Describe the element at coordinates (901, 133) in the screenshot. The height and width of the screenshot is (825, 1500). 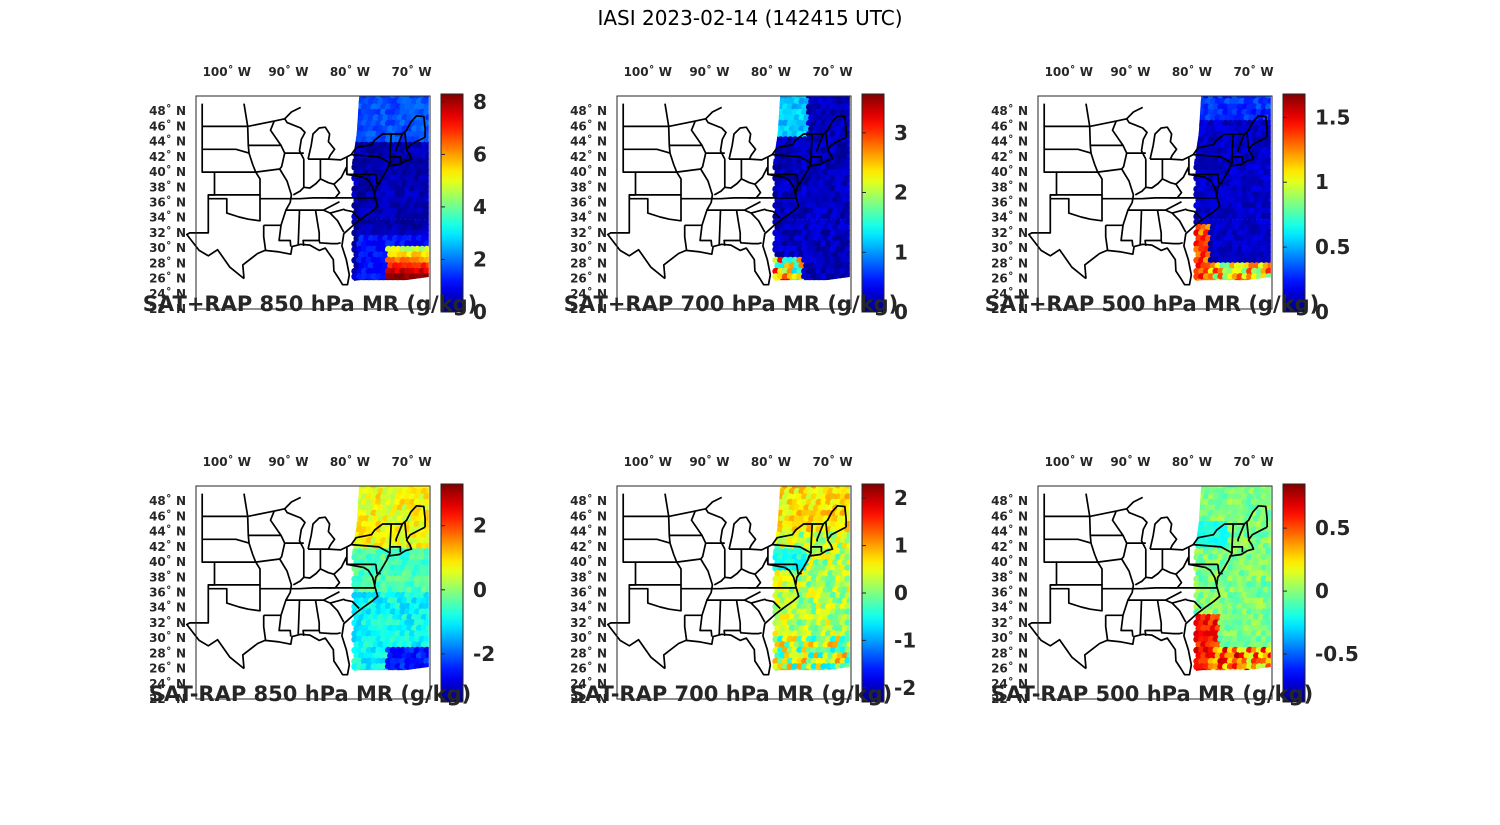
I see `colorbar-tick-label: 3` at that location.